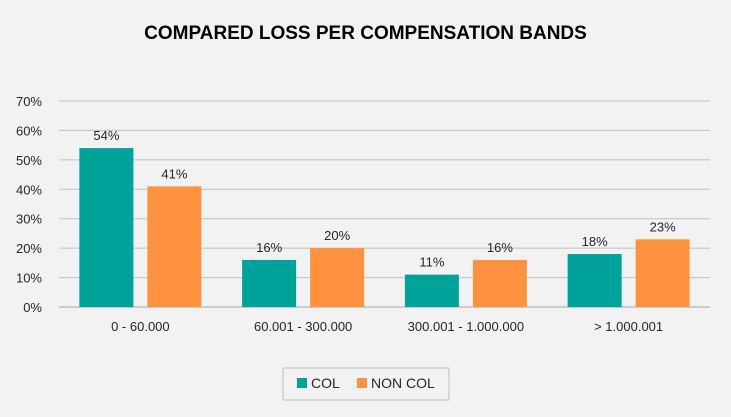  I want to click on x-category-label: 0 - 60.000, so click(140, 326).